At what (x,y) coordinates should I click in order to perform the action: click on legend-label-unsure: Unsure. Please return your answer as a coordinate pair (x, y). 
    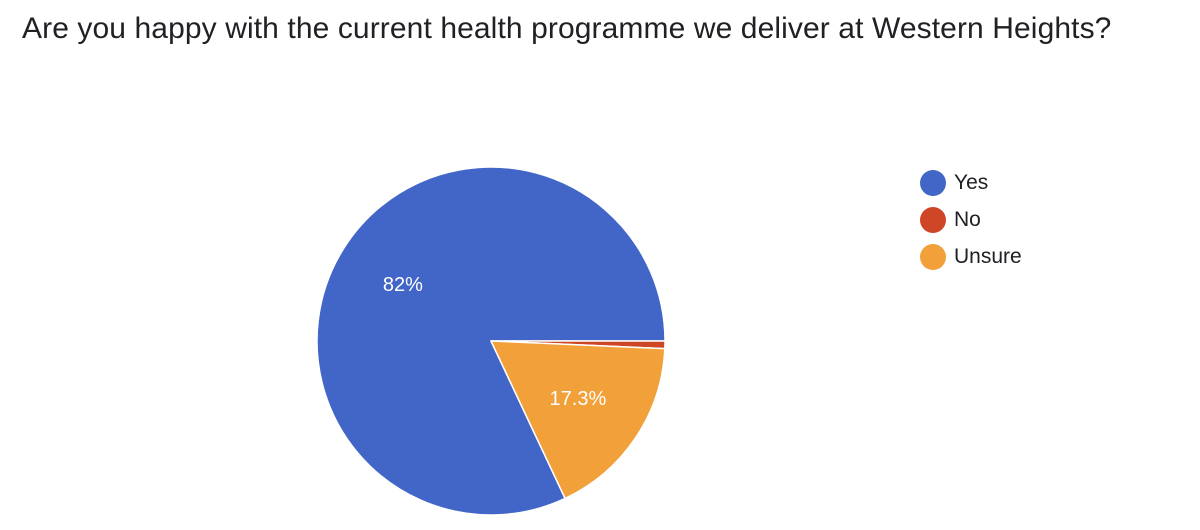
    Looking at the image, I should click on (988, 256).